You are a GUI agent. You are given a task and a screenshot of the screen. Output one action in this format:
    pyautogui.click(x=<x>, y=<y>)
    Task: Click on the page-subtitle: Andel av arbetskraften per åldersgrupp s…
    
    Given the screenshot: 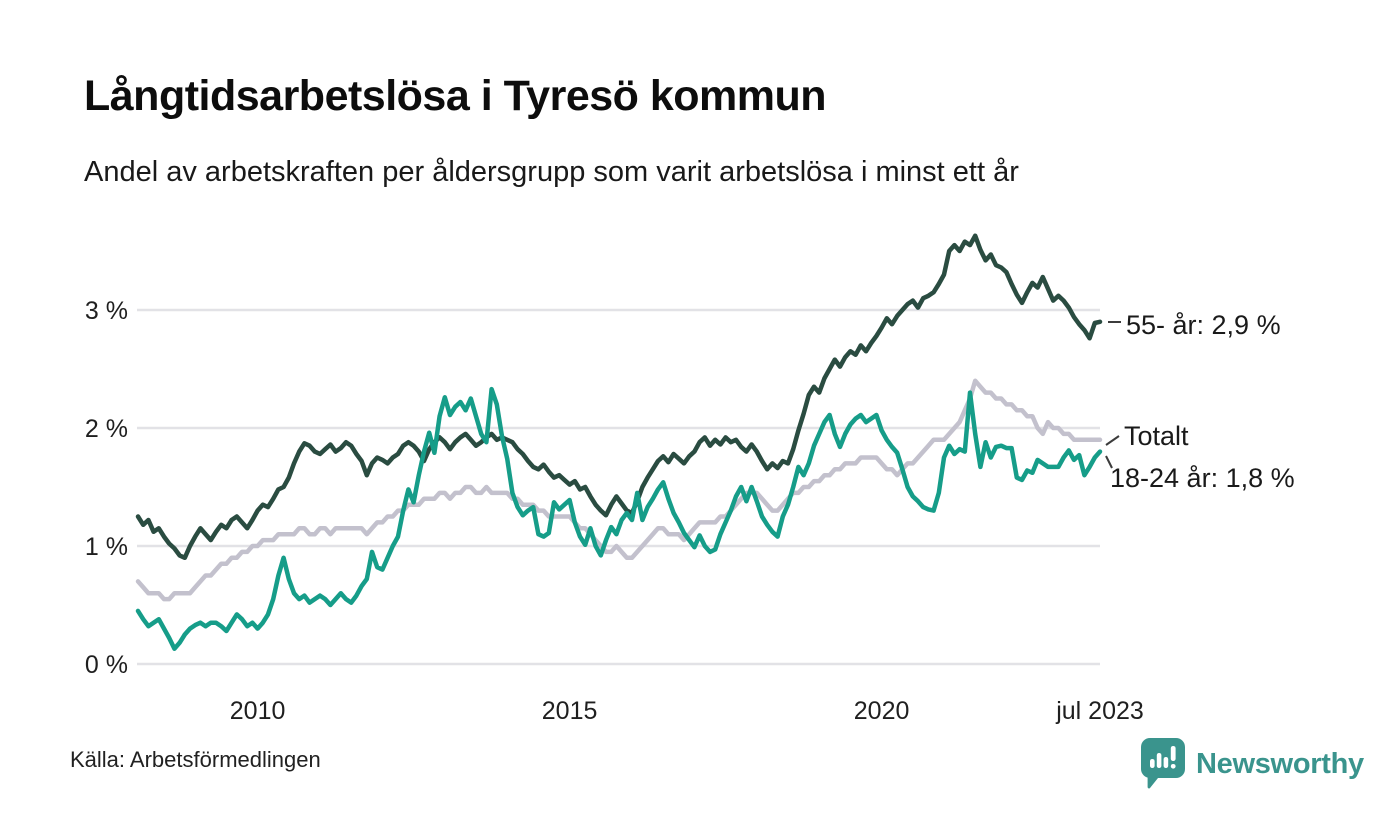 What is the action you would take?
    pyautogui.click(x=551, y=172)
    